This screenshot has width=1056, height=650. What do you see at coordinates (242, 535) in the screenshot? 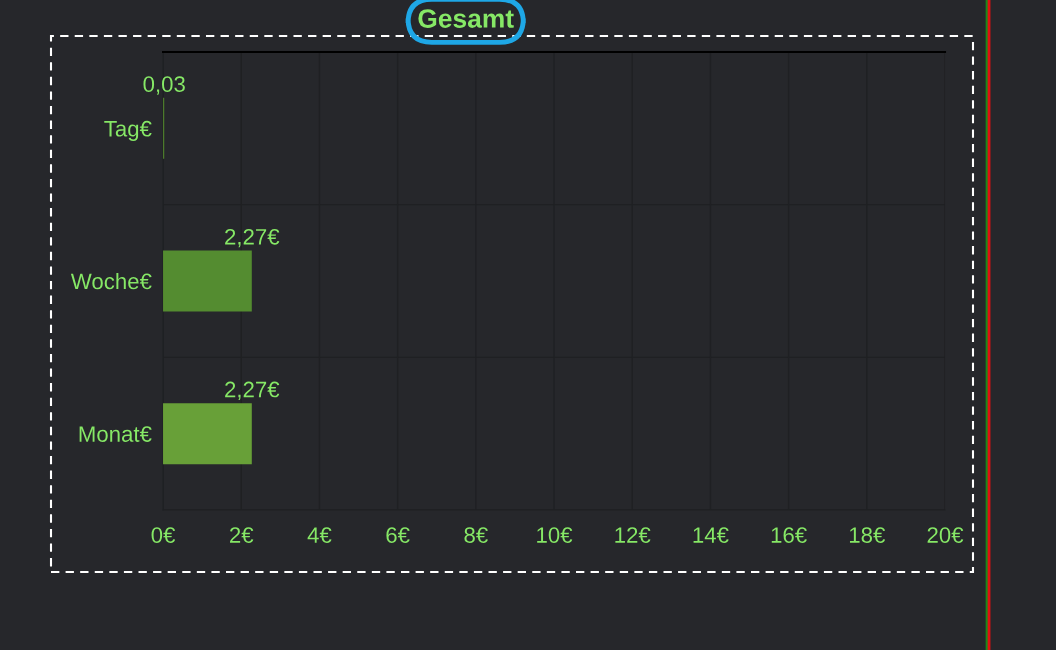
I see `x-tick-label: 2€` at bounding box center [242, 535].